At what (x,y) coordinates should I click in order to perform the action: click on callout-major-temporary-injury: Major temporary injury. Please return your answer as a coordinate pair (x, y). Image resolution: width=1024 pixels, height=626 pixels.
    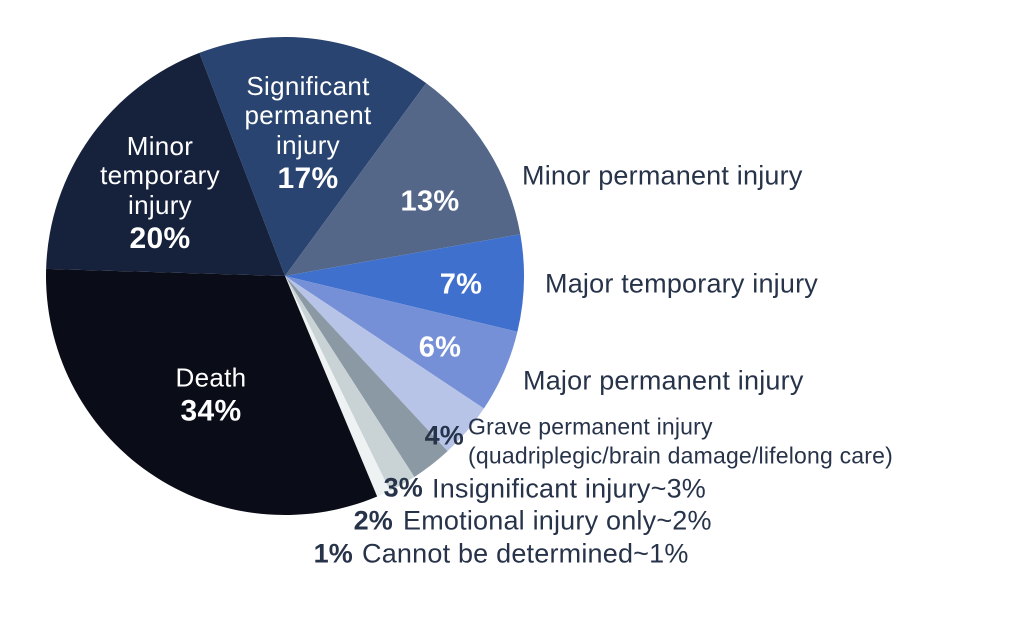
    Looking at the image, I should click on (681, 283).